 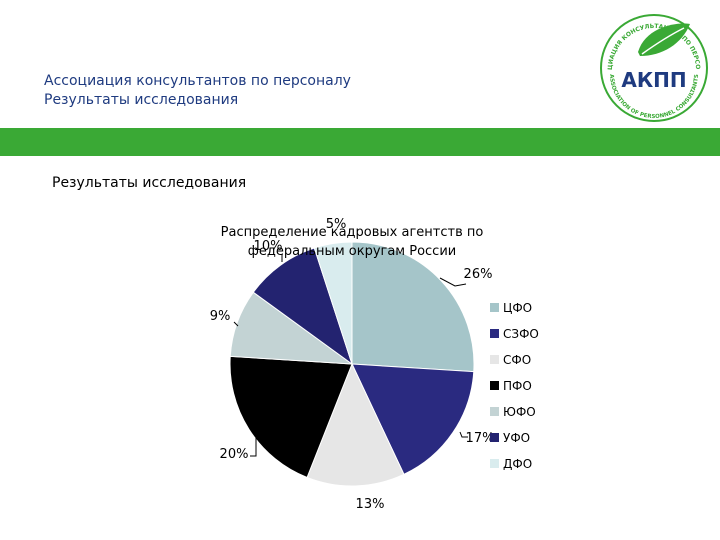 What do you see at coordinates (517, 360) in the screenshot?
I see `legend-label-СФО: СФО` at bounding box center [517, 360].